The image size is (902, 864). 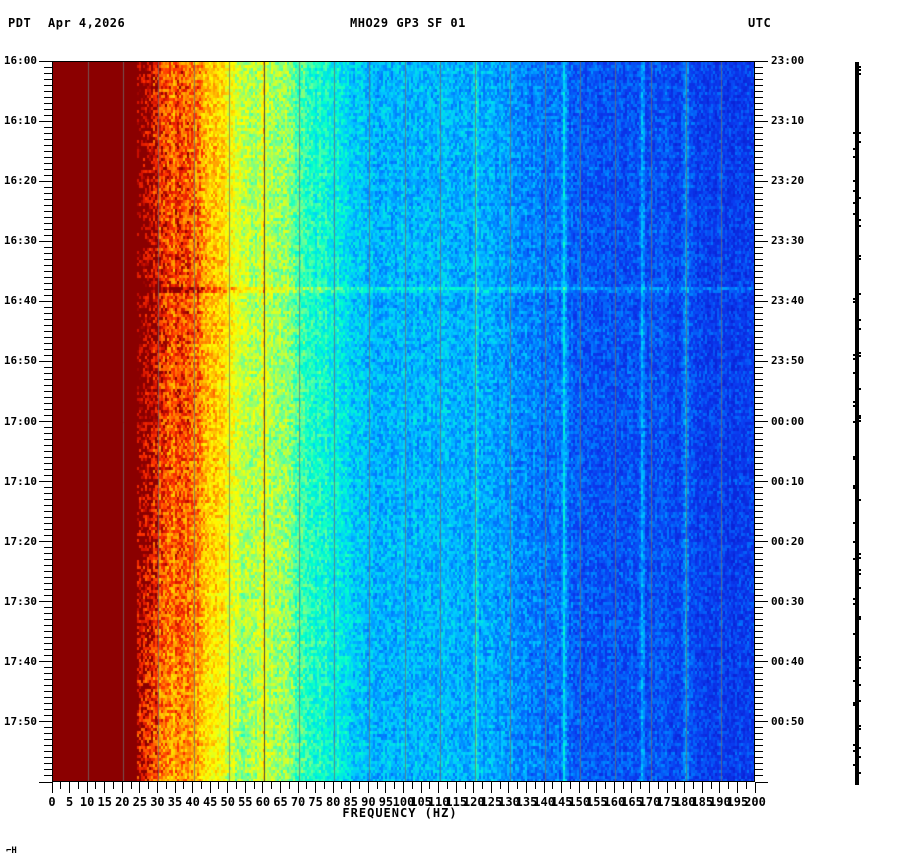 I want to click on y-tick-label-utc: 23:20, so click(x=788, y=181).